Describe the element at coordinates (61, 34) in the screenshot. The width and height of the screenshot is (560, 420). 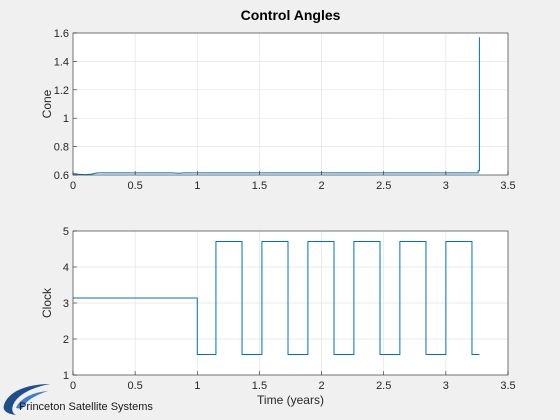
I see `y-tick-label: 1.6` at that location.